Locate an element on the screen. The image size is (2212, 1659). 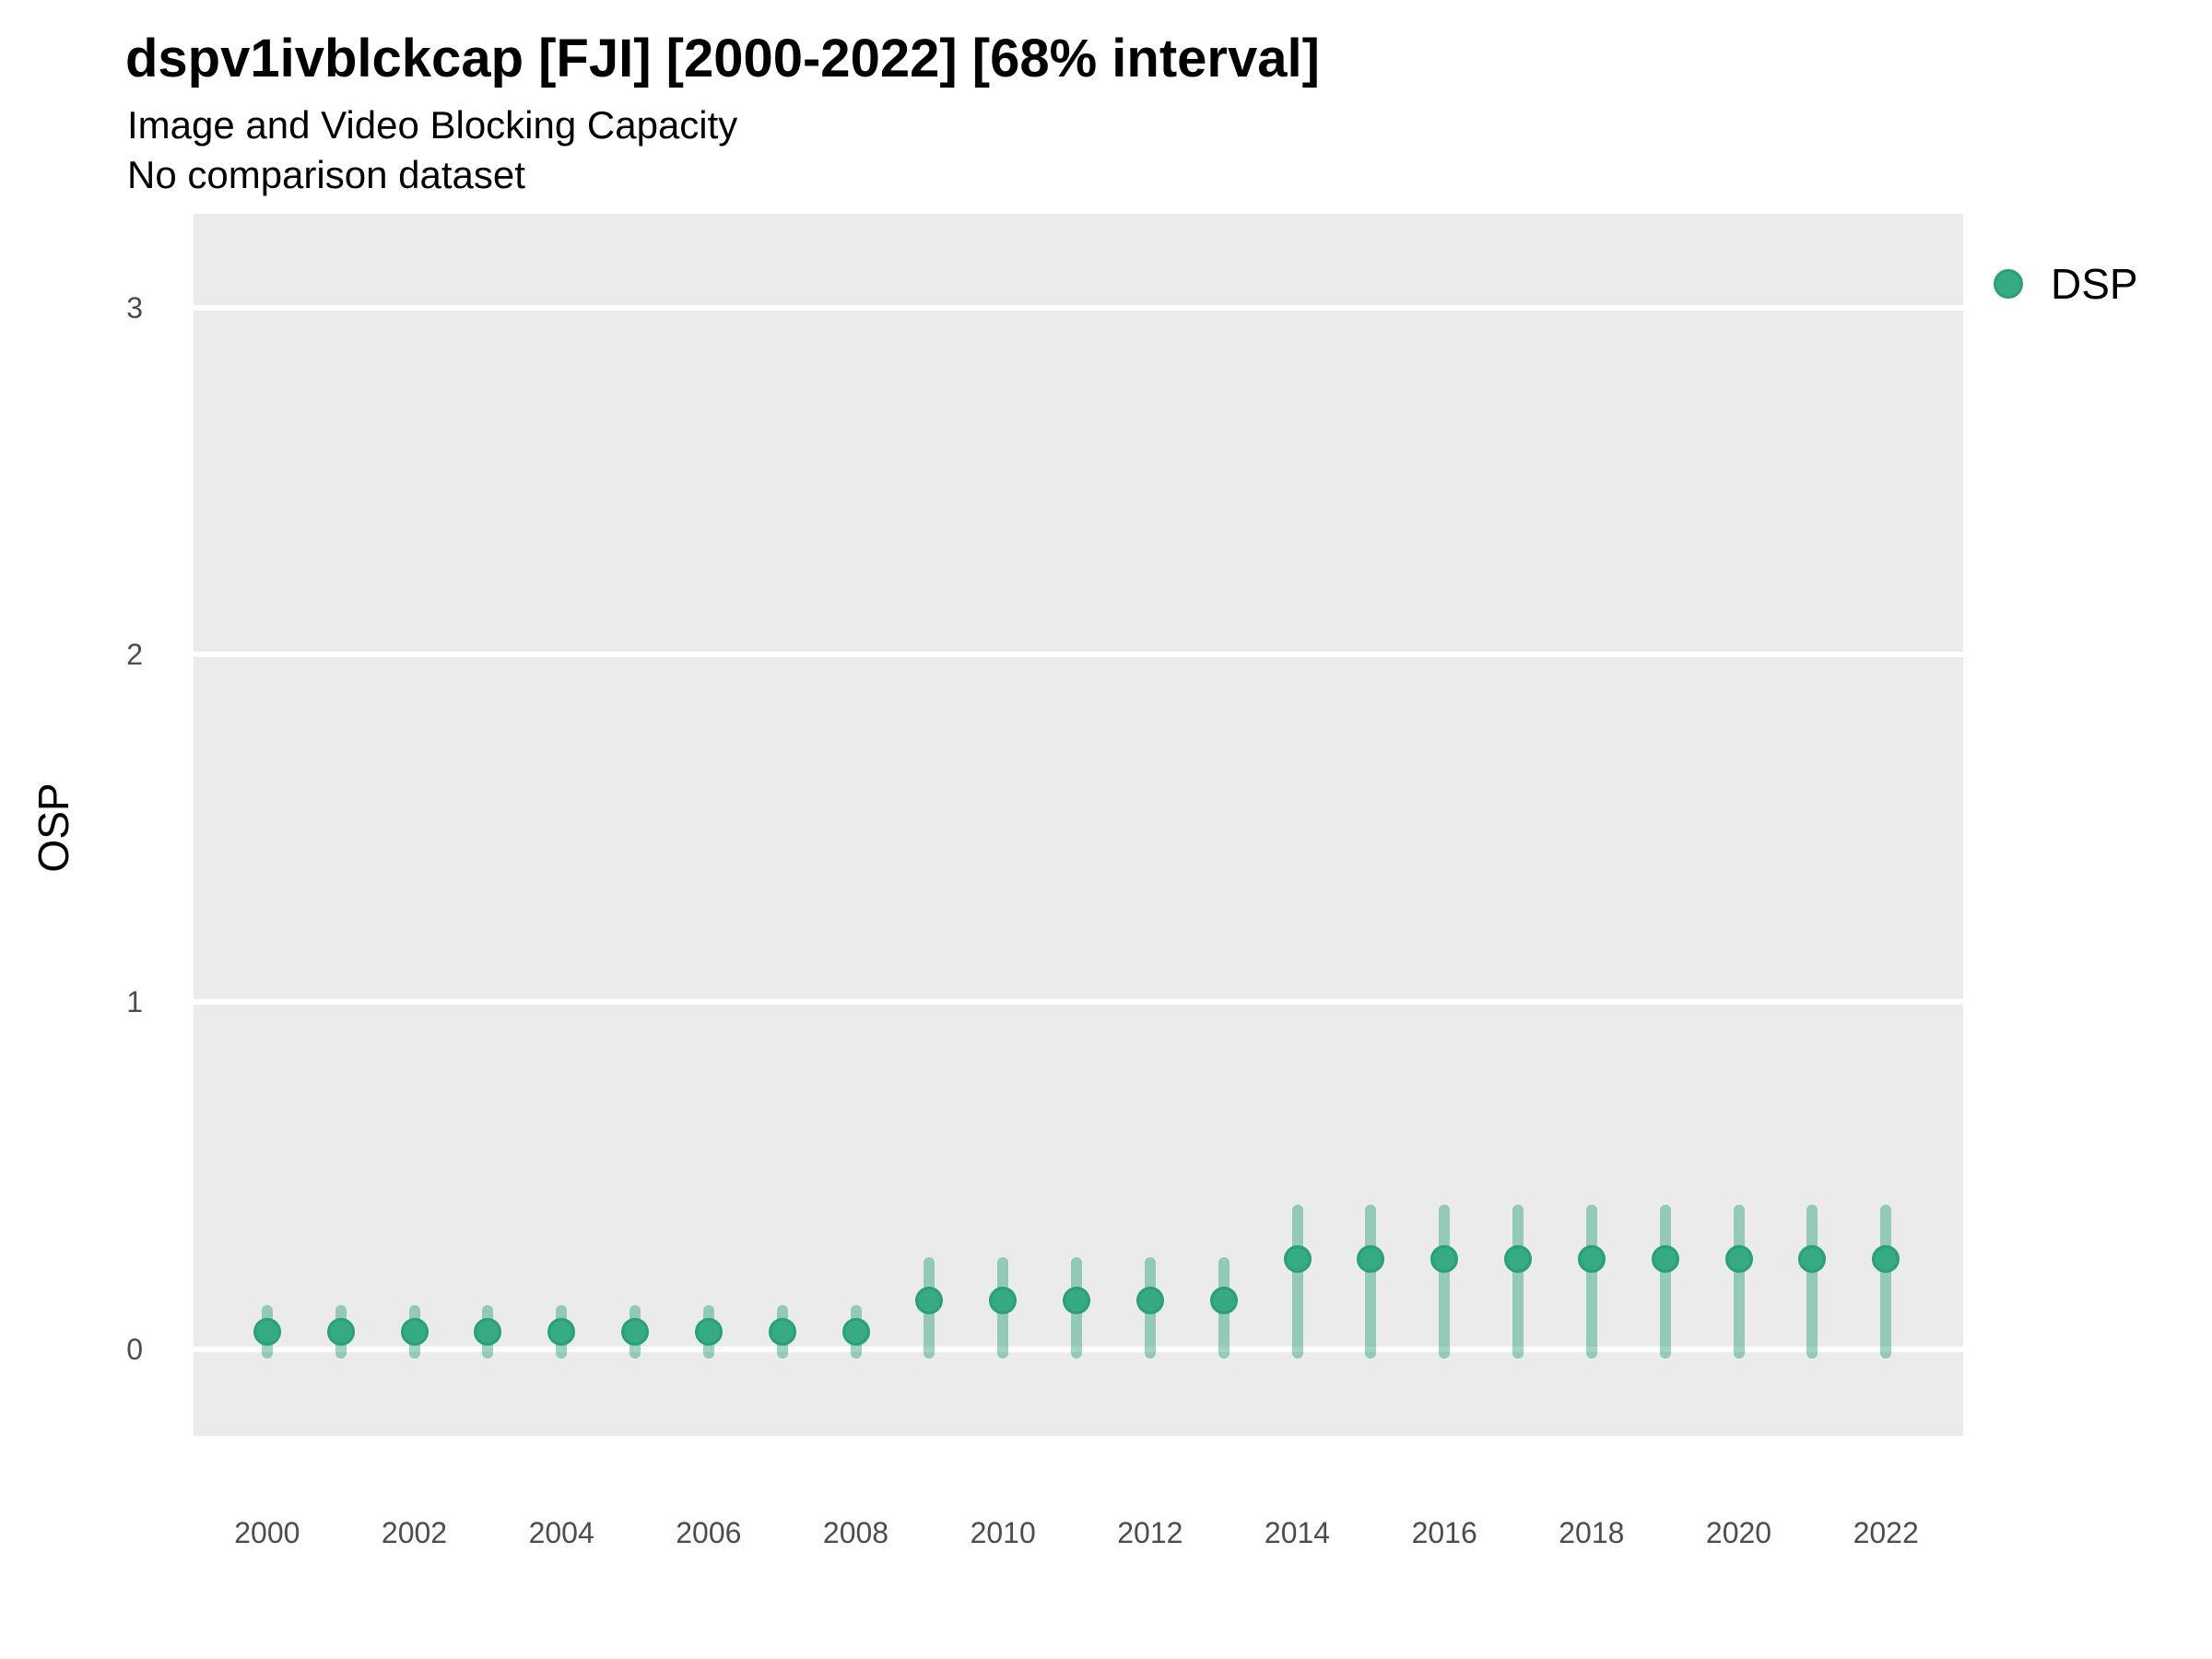
chart-subtitle: Image and Video Blocking Capacity is located at coordinates (432, 125).